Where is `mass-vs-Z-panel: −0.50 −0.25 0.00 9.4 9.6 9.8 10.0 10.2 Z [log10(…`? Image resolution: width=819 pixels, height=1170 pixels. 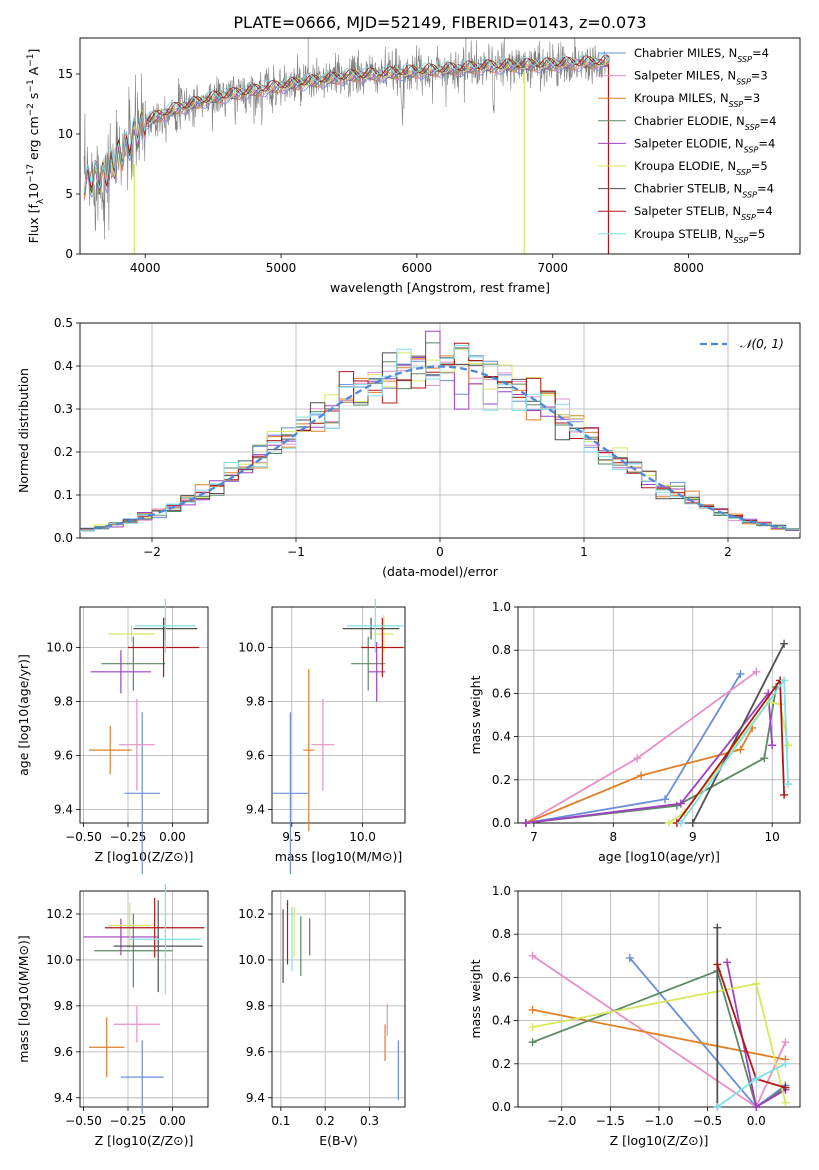 mass-vs-Z-panel: −0.50 −0.25 0.00 9.4 9.6 9.8 10.0 10.2 Z [log10(… is located at coordinates (112, 1016).